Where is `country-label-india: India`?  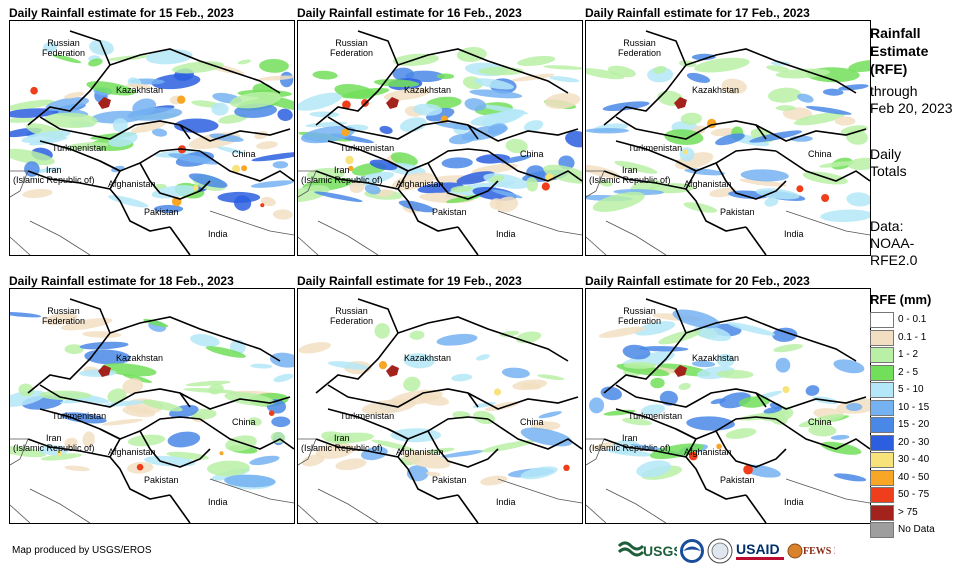
country-label-india: India is located at coordinates (218, 234).